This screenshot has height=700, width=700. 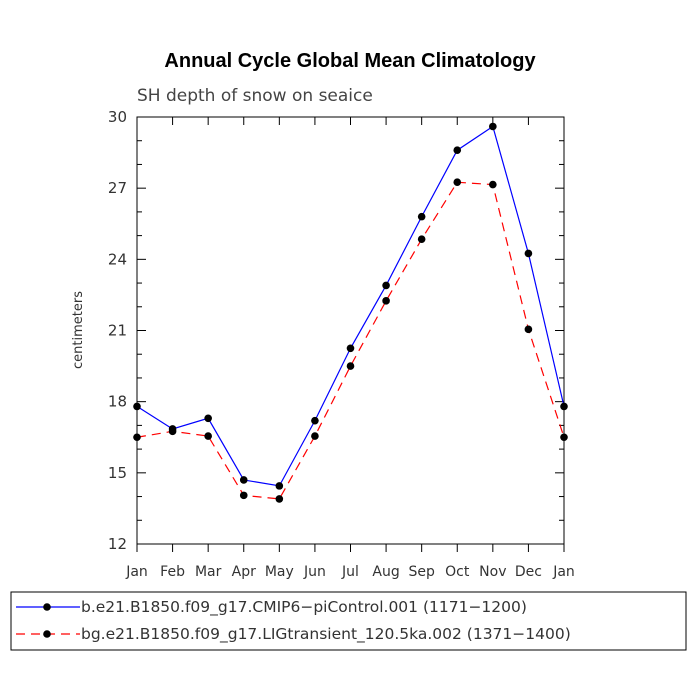 What do you see at coordinates (314, 572) in the screenshot?
I see `x-tick-label: Jun` at bounding box center [314, 572].